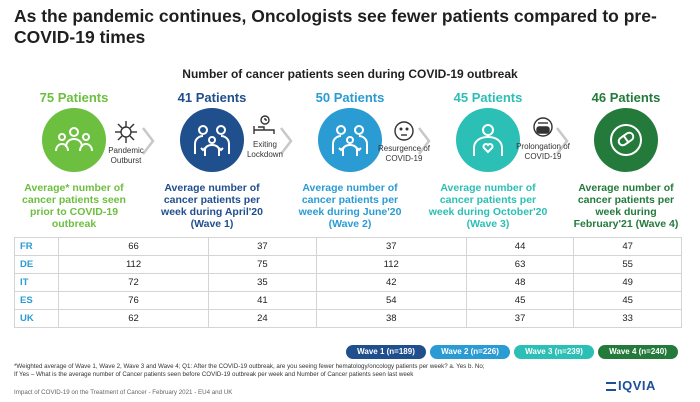 This screenshot has width=700, height=402. I want to click on table-cell: 41, so click(262, 300).